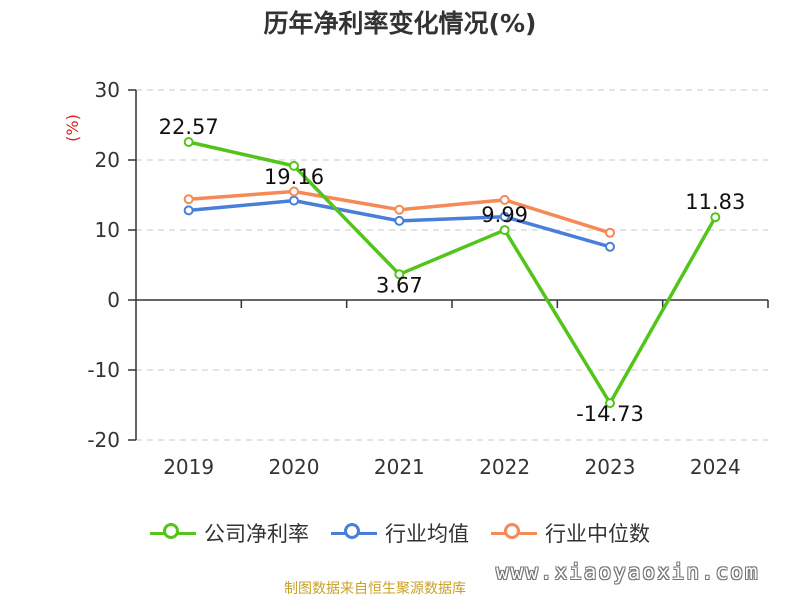 Image resolution: width=800 pixels, height=600 pixels. Describe the element at coordinates (610, 414) in the screenshot. I see `data-label: -14.73` at that location.